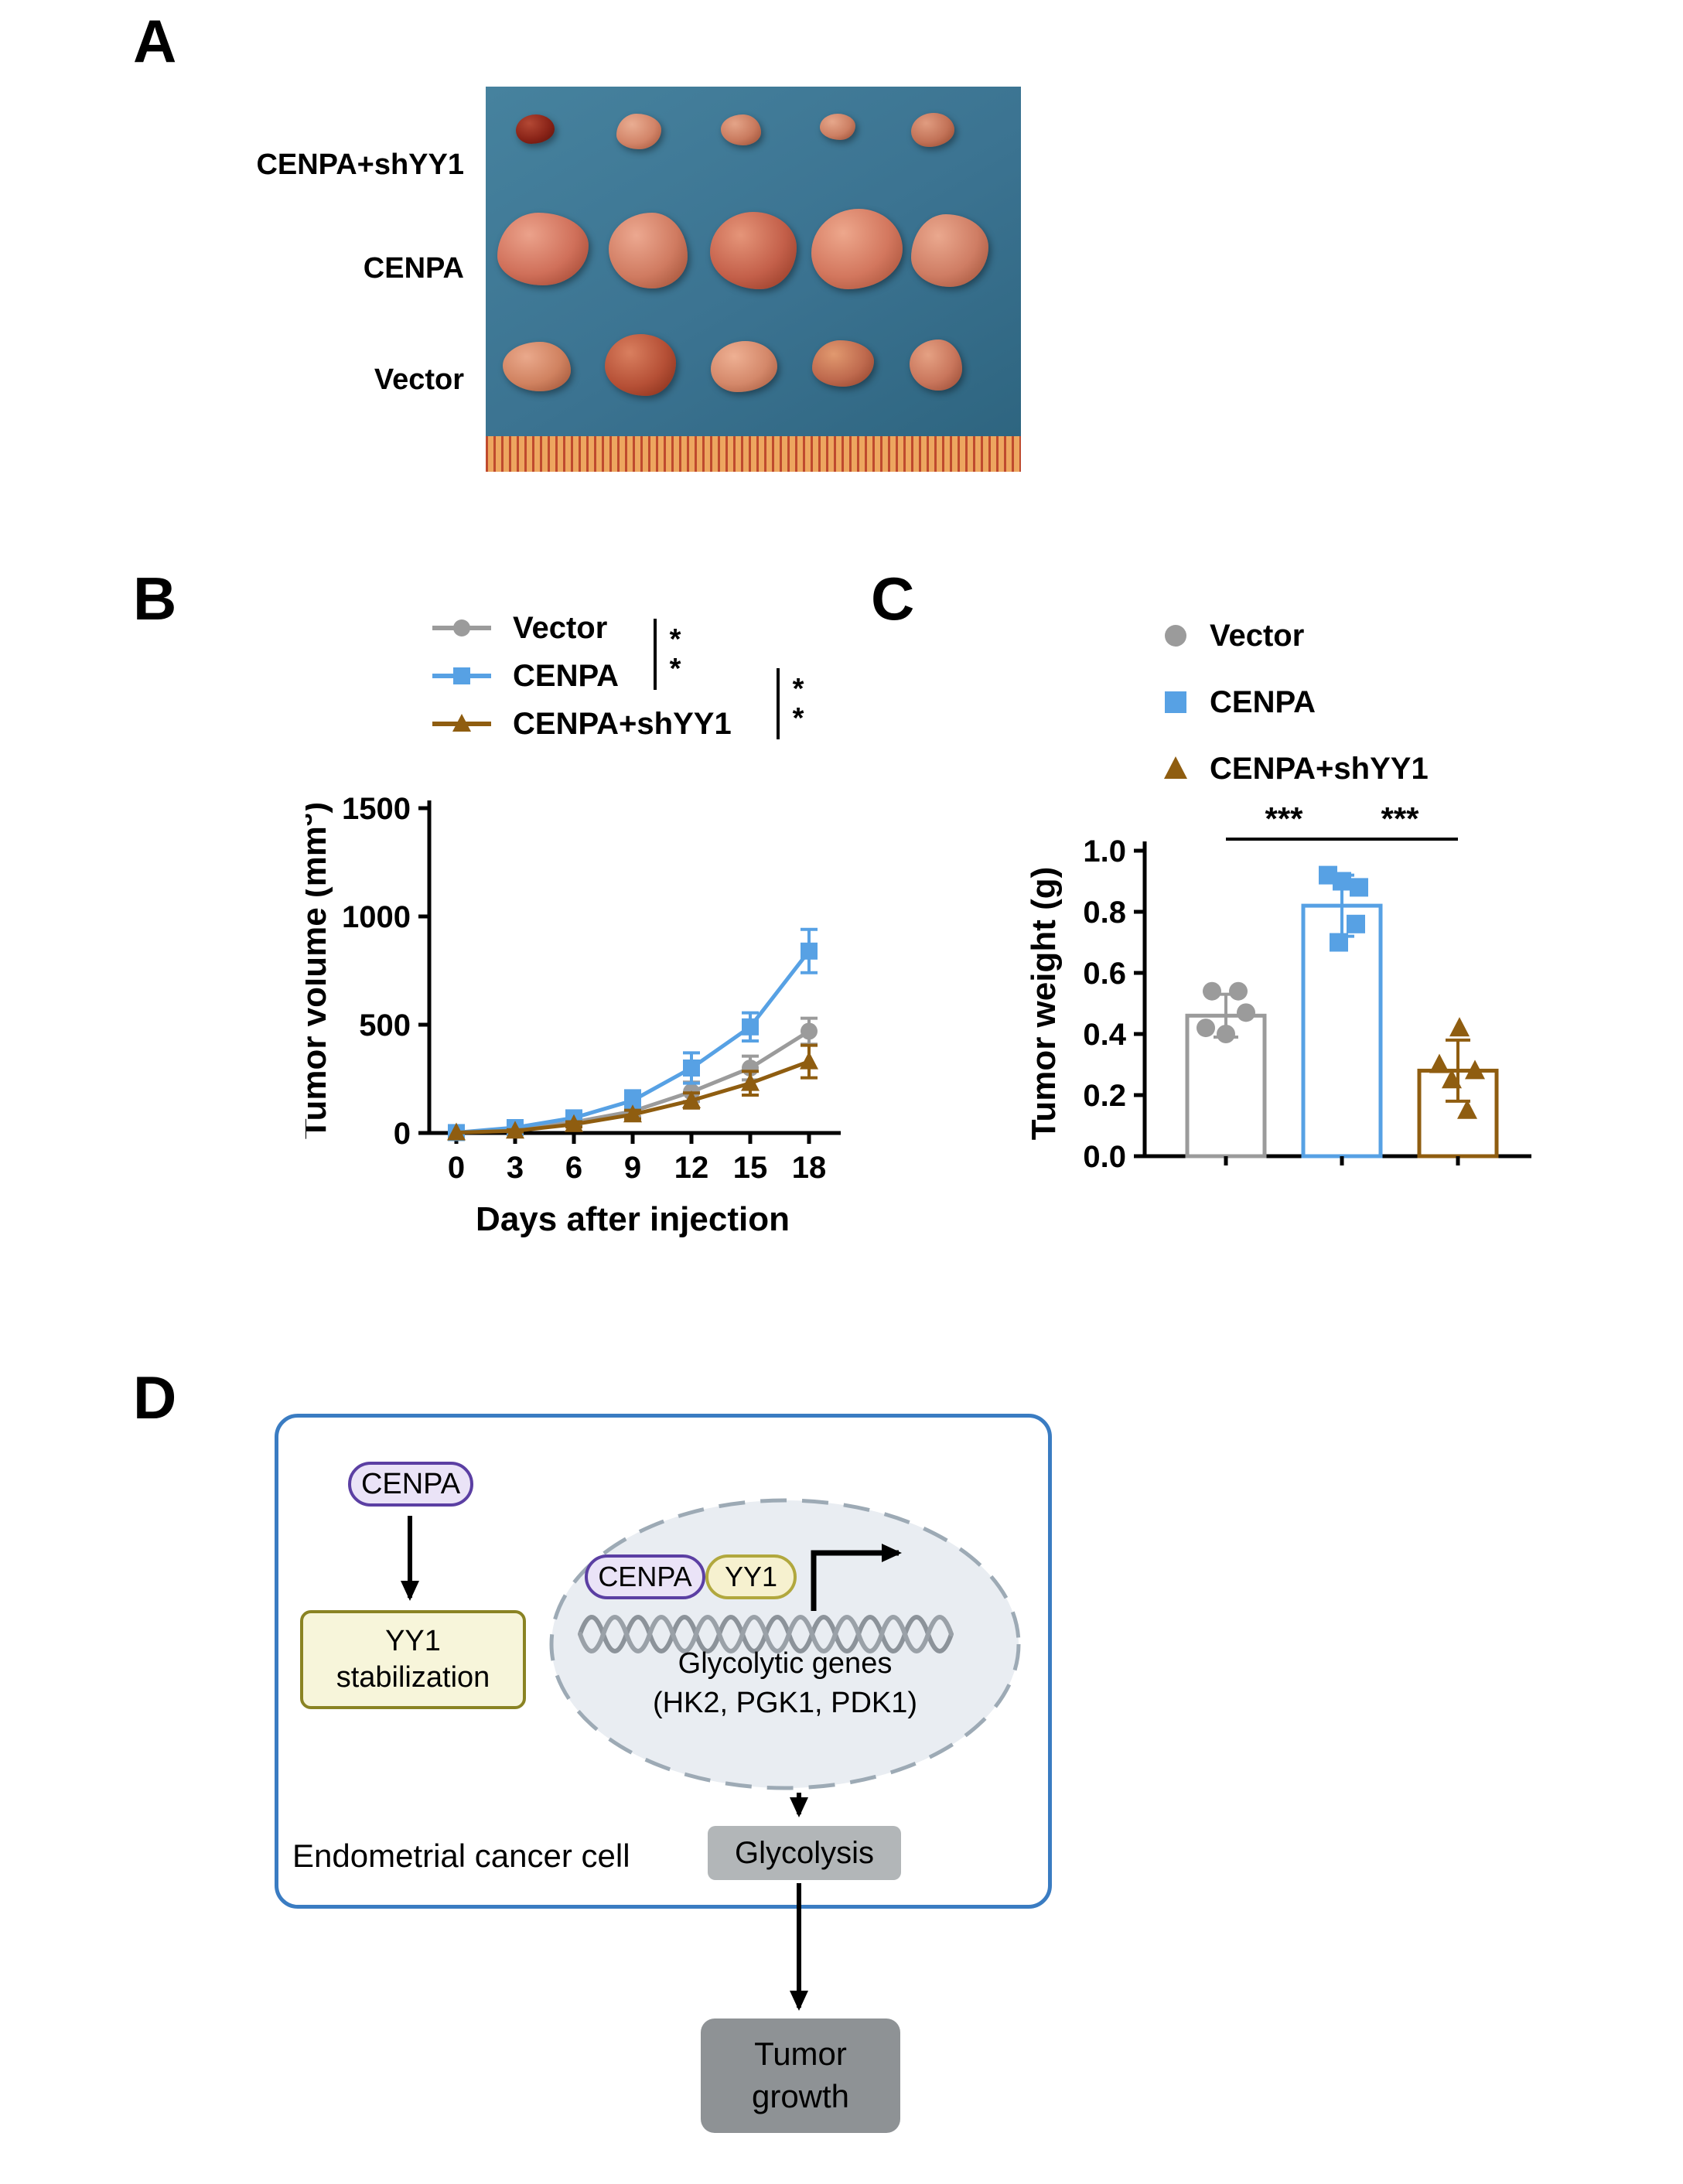  I want to click on svg-text: 0.0, so click(1104, 1157).